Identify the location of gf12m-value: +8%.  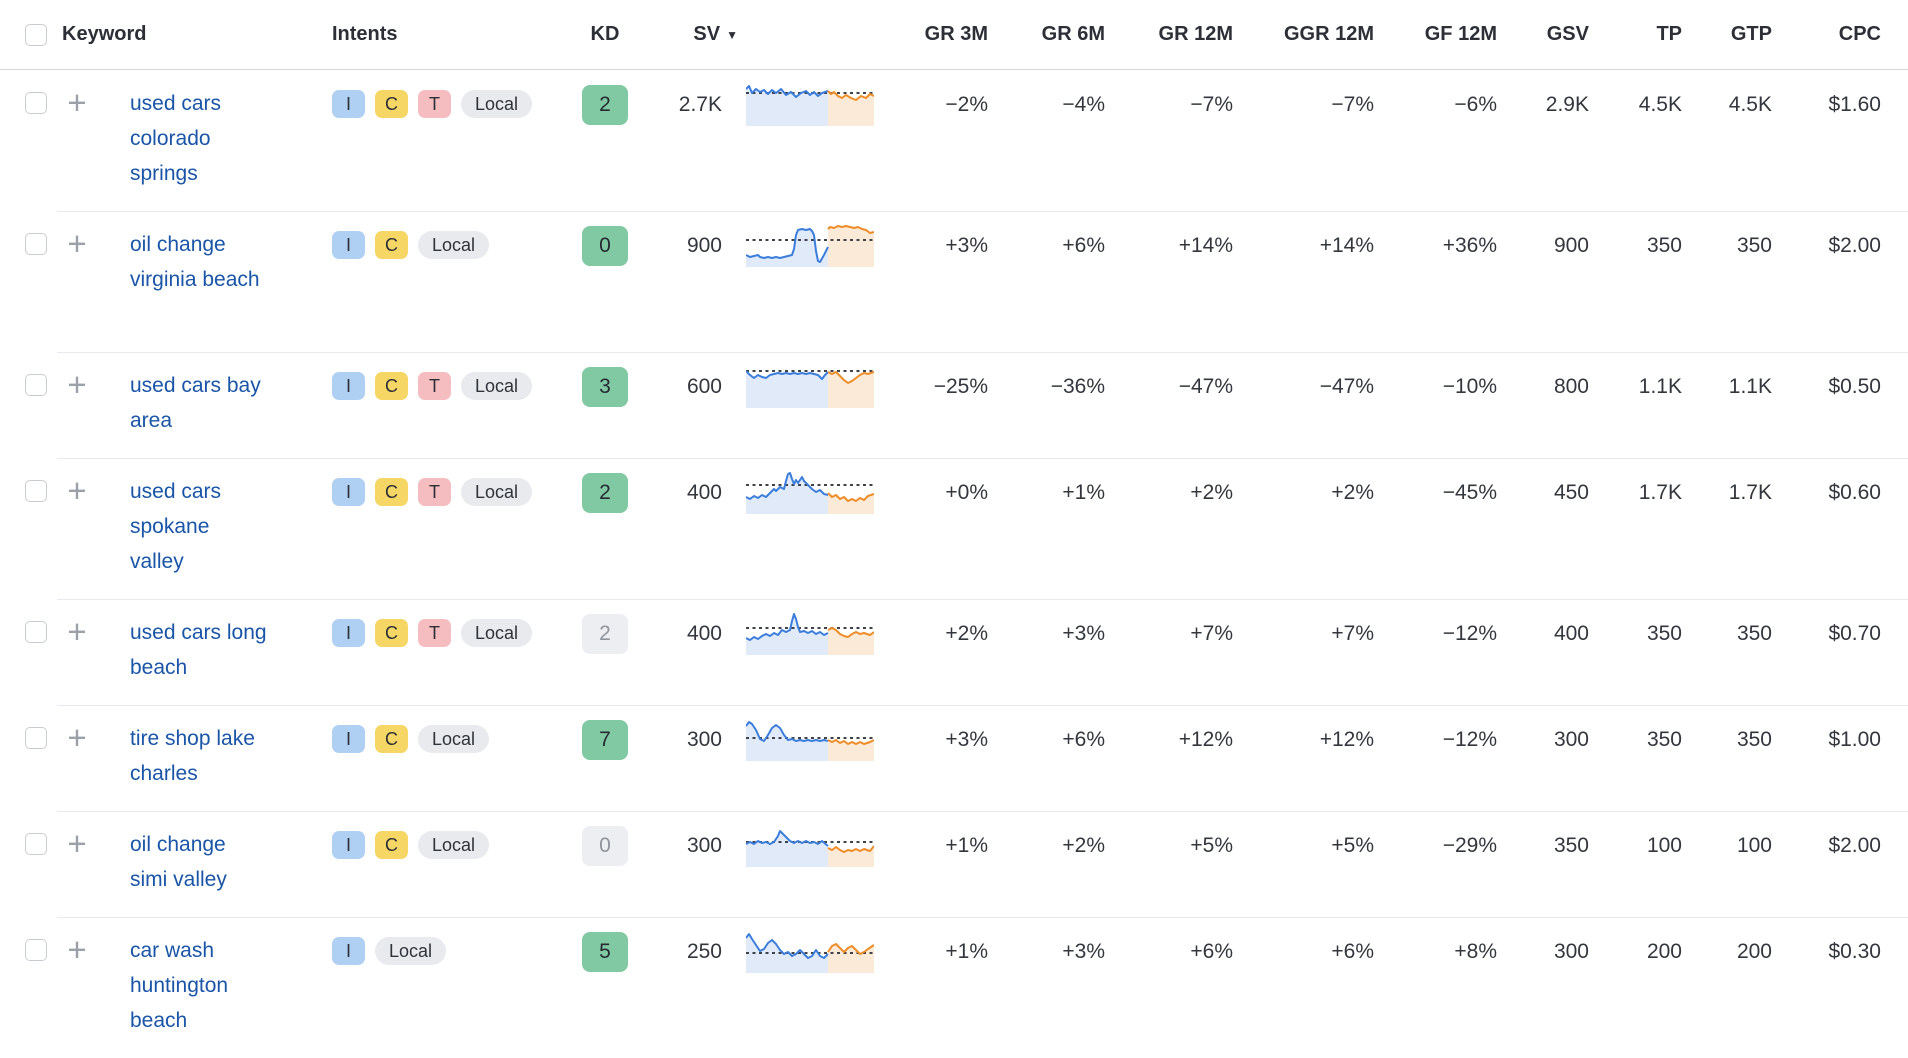
(1475, 951).